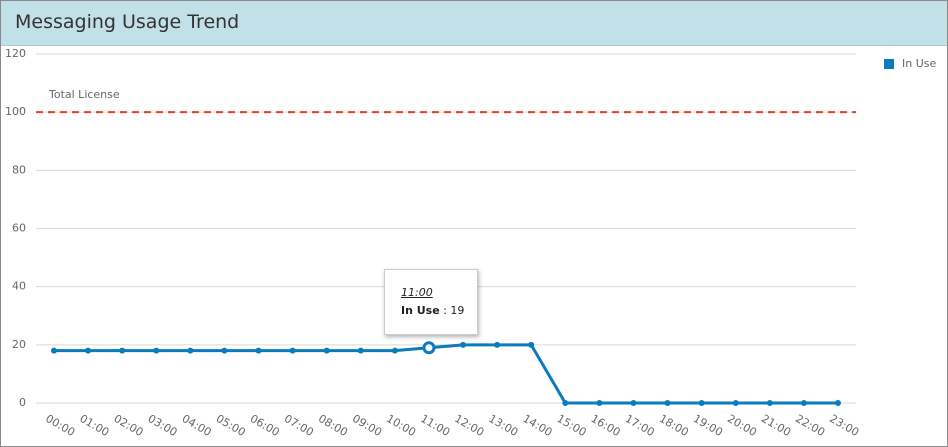  I want to click on x-tick-label: 16:00, so click(606, 425).